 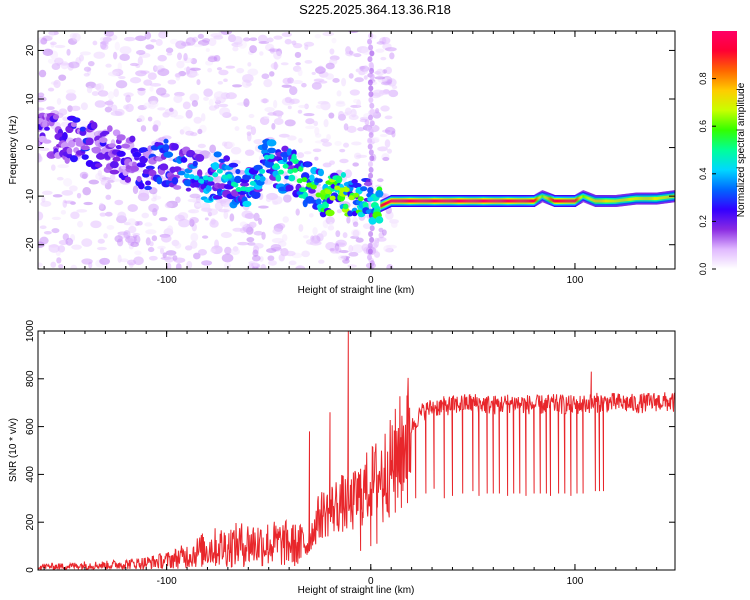 What do you see at coordinates (724, 150) in the screenshot?
I see `colorbar-gradient` at bounding box center [724, 150].